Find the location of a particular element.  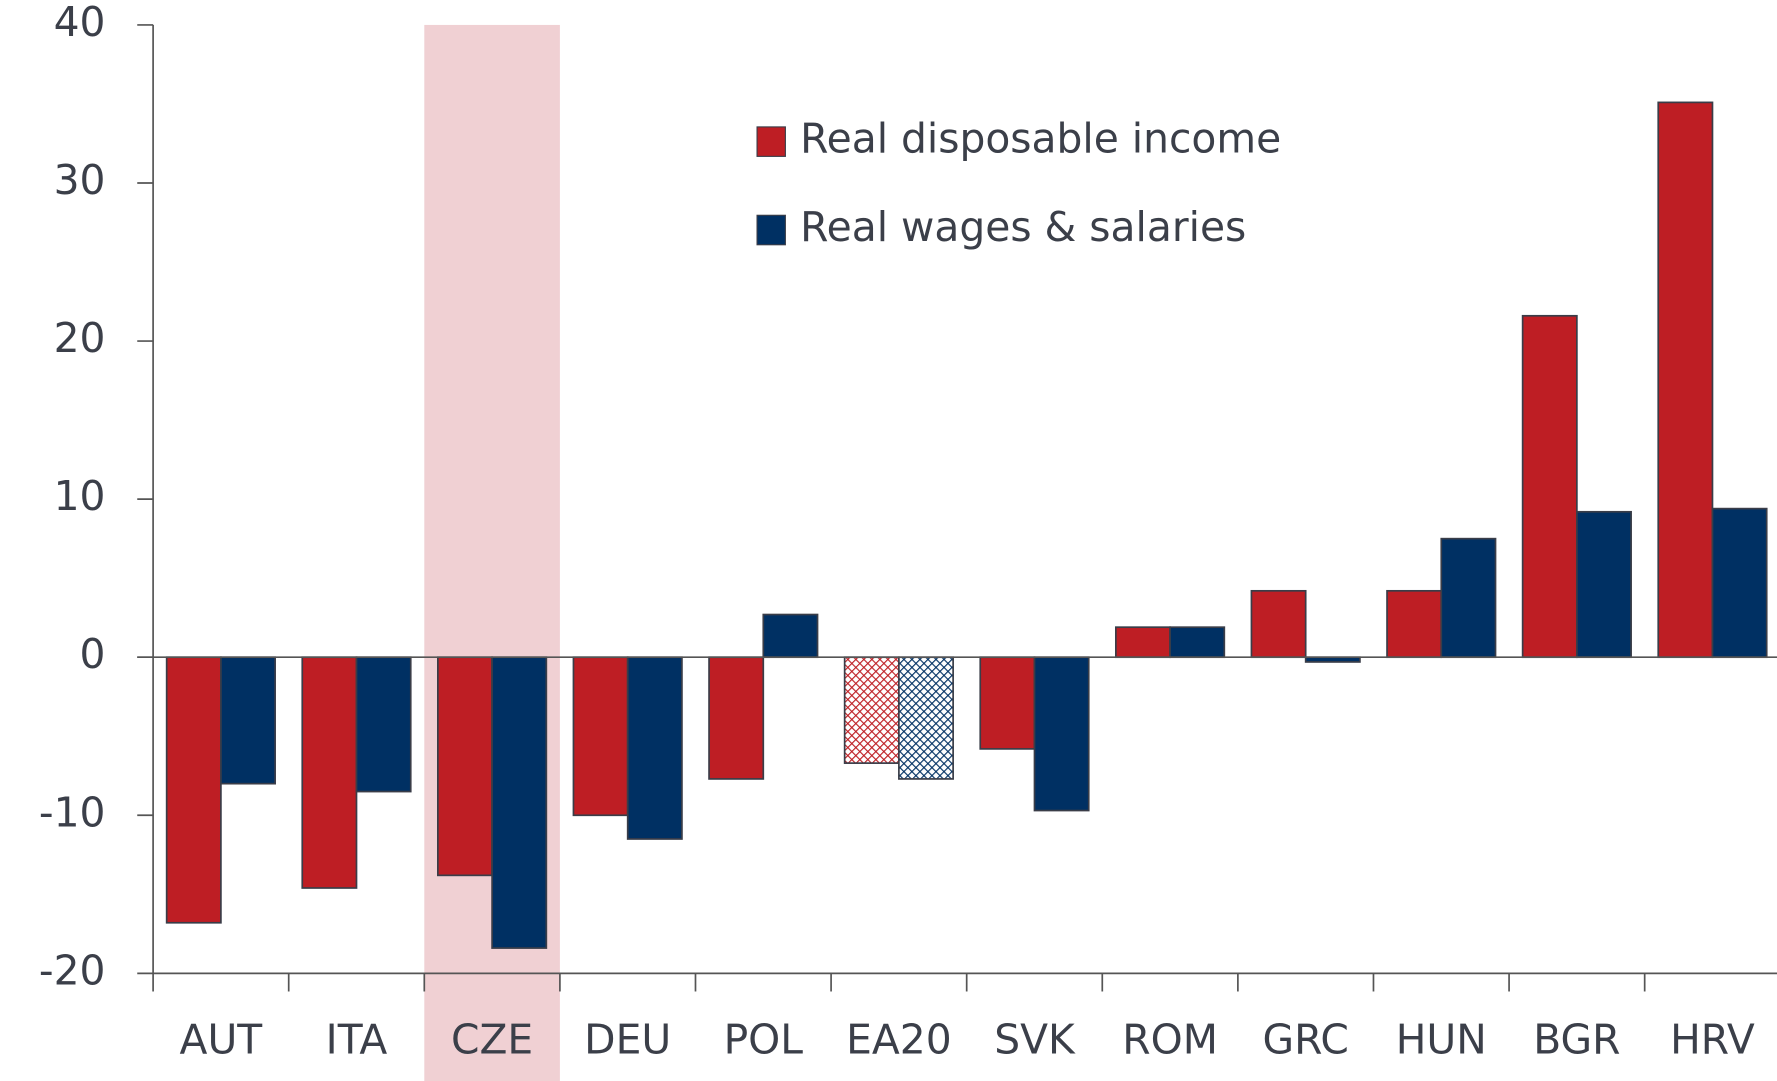

y-tick-label: 20 is located at coordinates (80, 338).